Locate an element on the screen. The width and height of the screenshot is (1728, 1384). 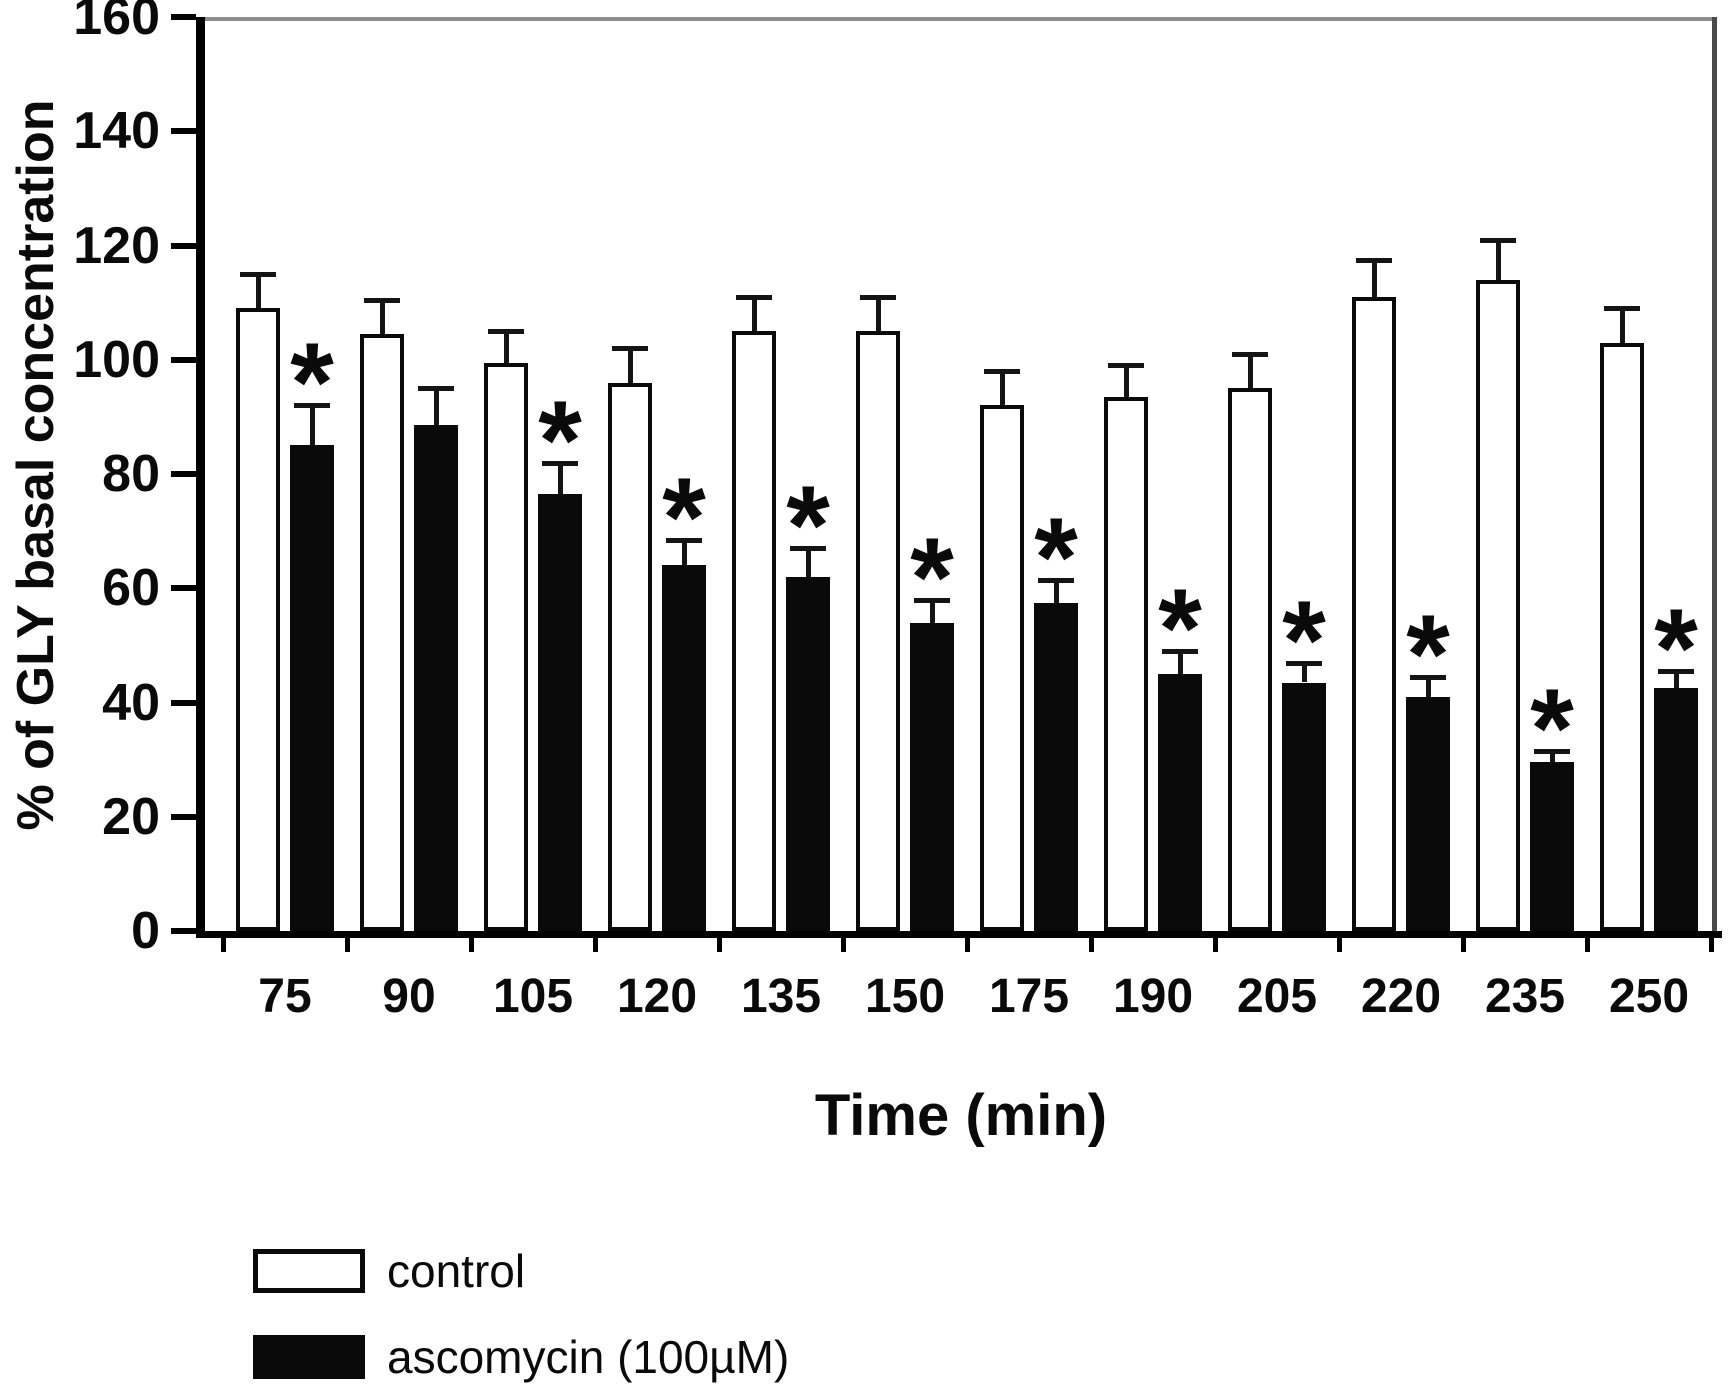
y-tick-label: 140 is located at coordinates (116, 131).